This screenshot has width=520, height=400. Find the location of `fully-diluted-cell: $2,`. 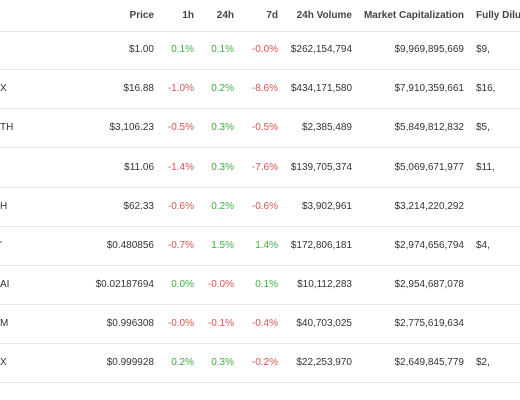

fully-diluted-cell: $2, is located at coordinates (483, 362).